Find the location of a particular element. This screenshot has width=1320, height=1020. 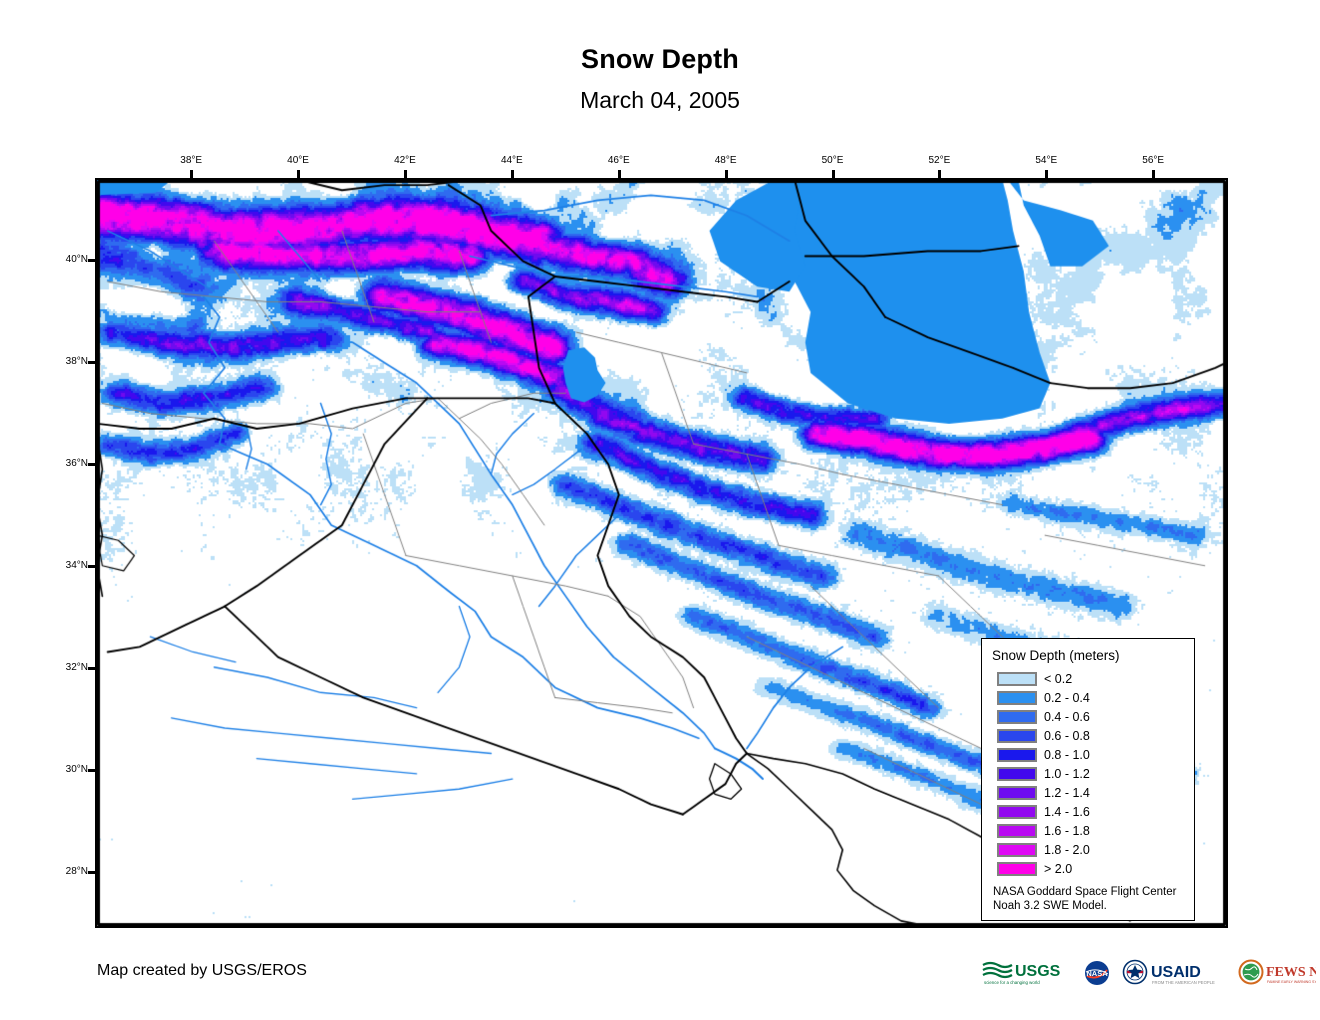

legend-label: 1.4 - 1.6 is located at coordinates (1067, 811).